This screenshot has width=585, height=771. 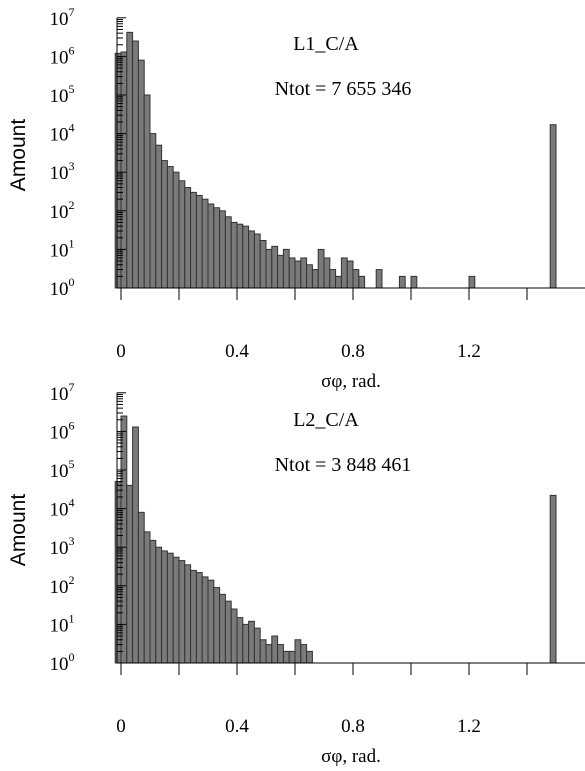 I want to click on annotation-total: Ntot = 7 655 346, so click(x=343, y=89).